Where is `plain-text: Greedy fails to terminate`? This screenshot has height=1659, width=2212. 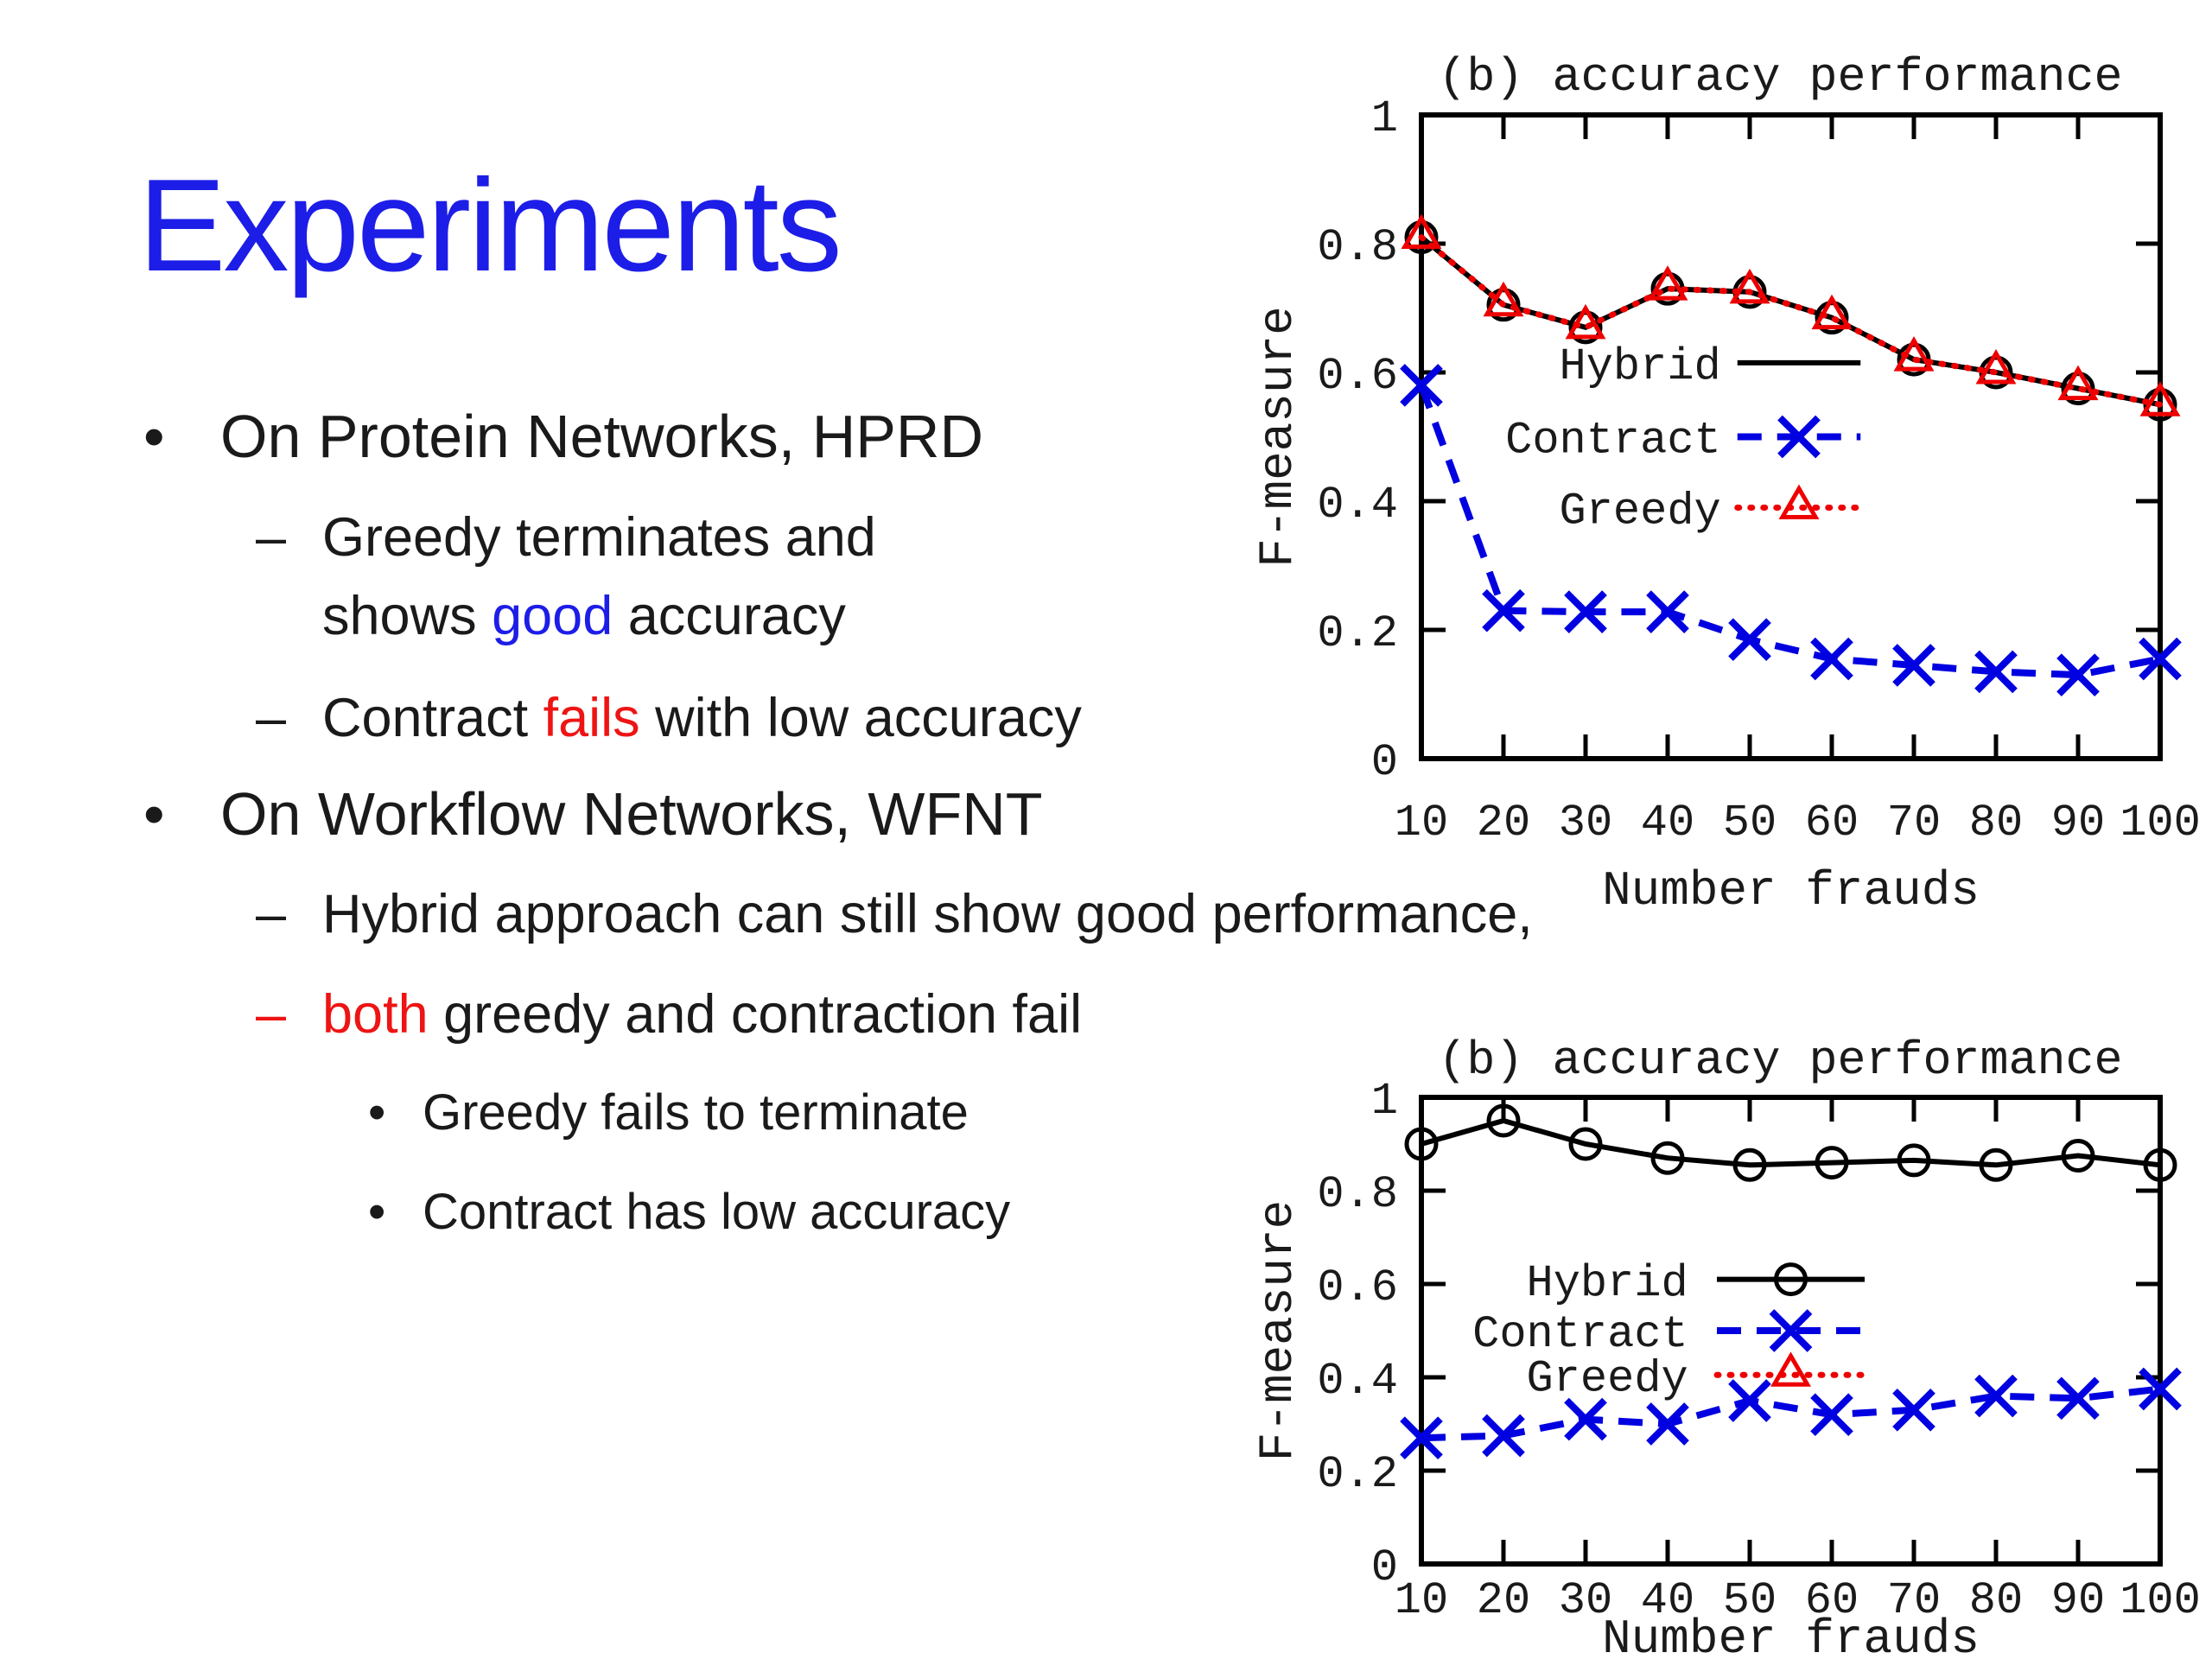
plain-text: Greedy fails to terminate is located at coordinates (696, 1112).